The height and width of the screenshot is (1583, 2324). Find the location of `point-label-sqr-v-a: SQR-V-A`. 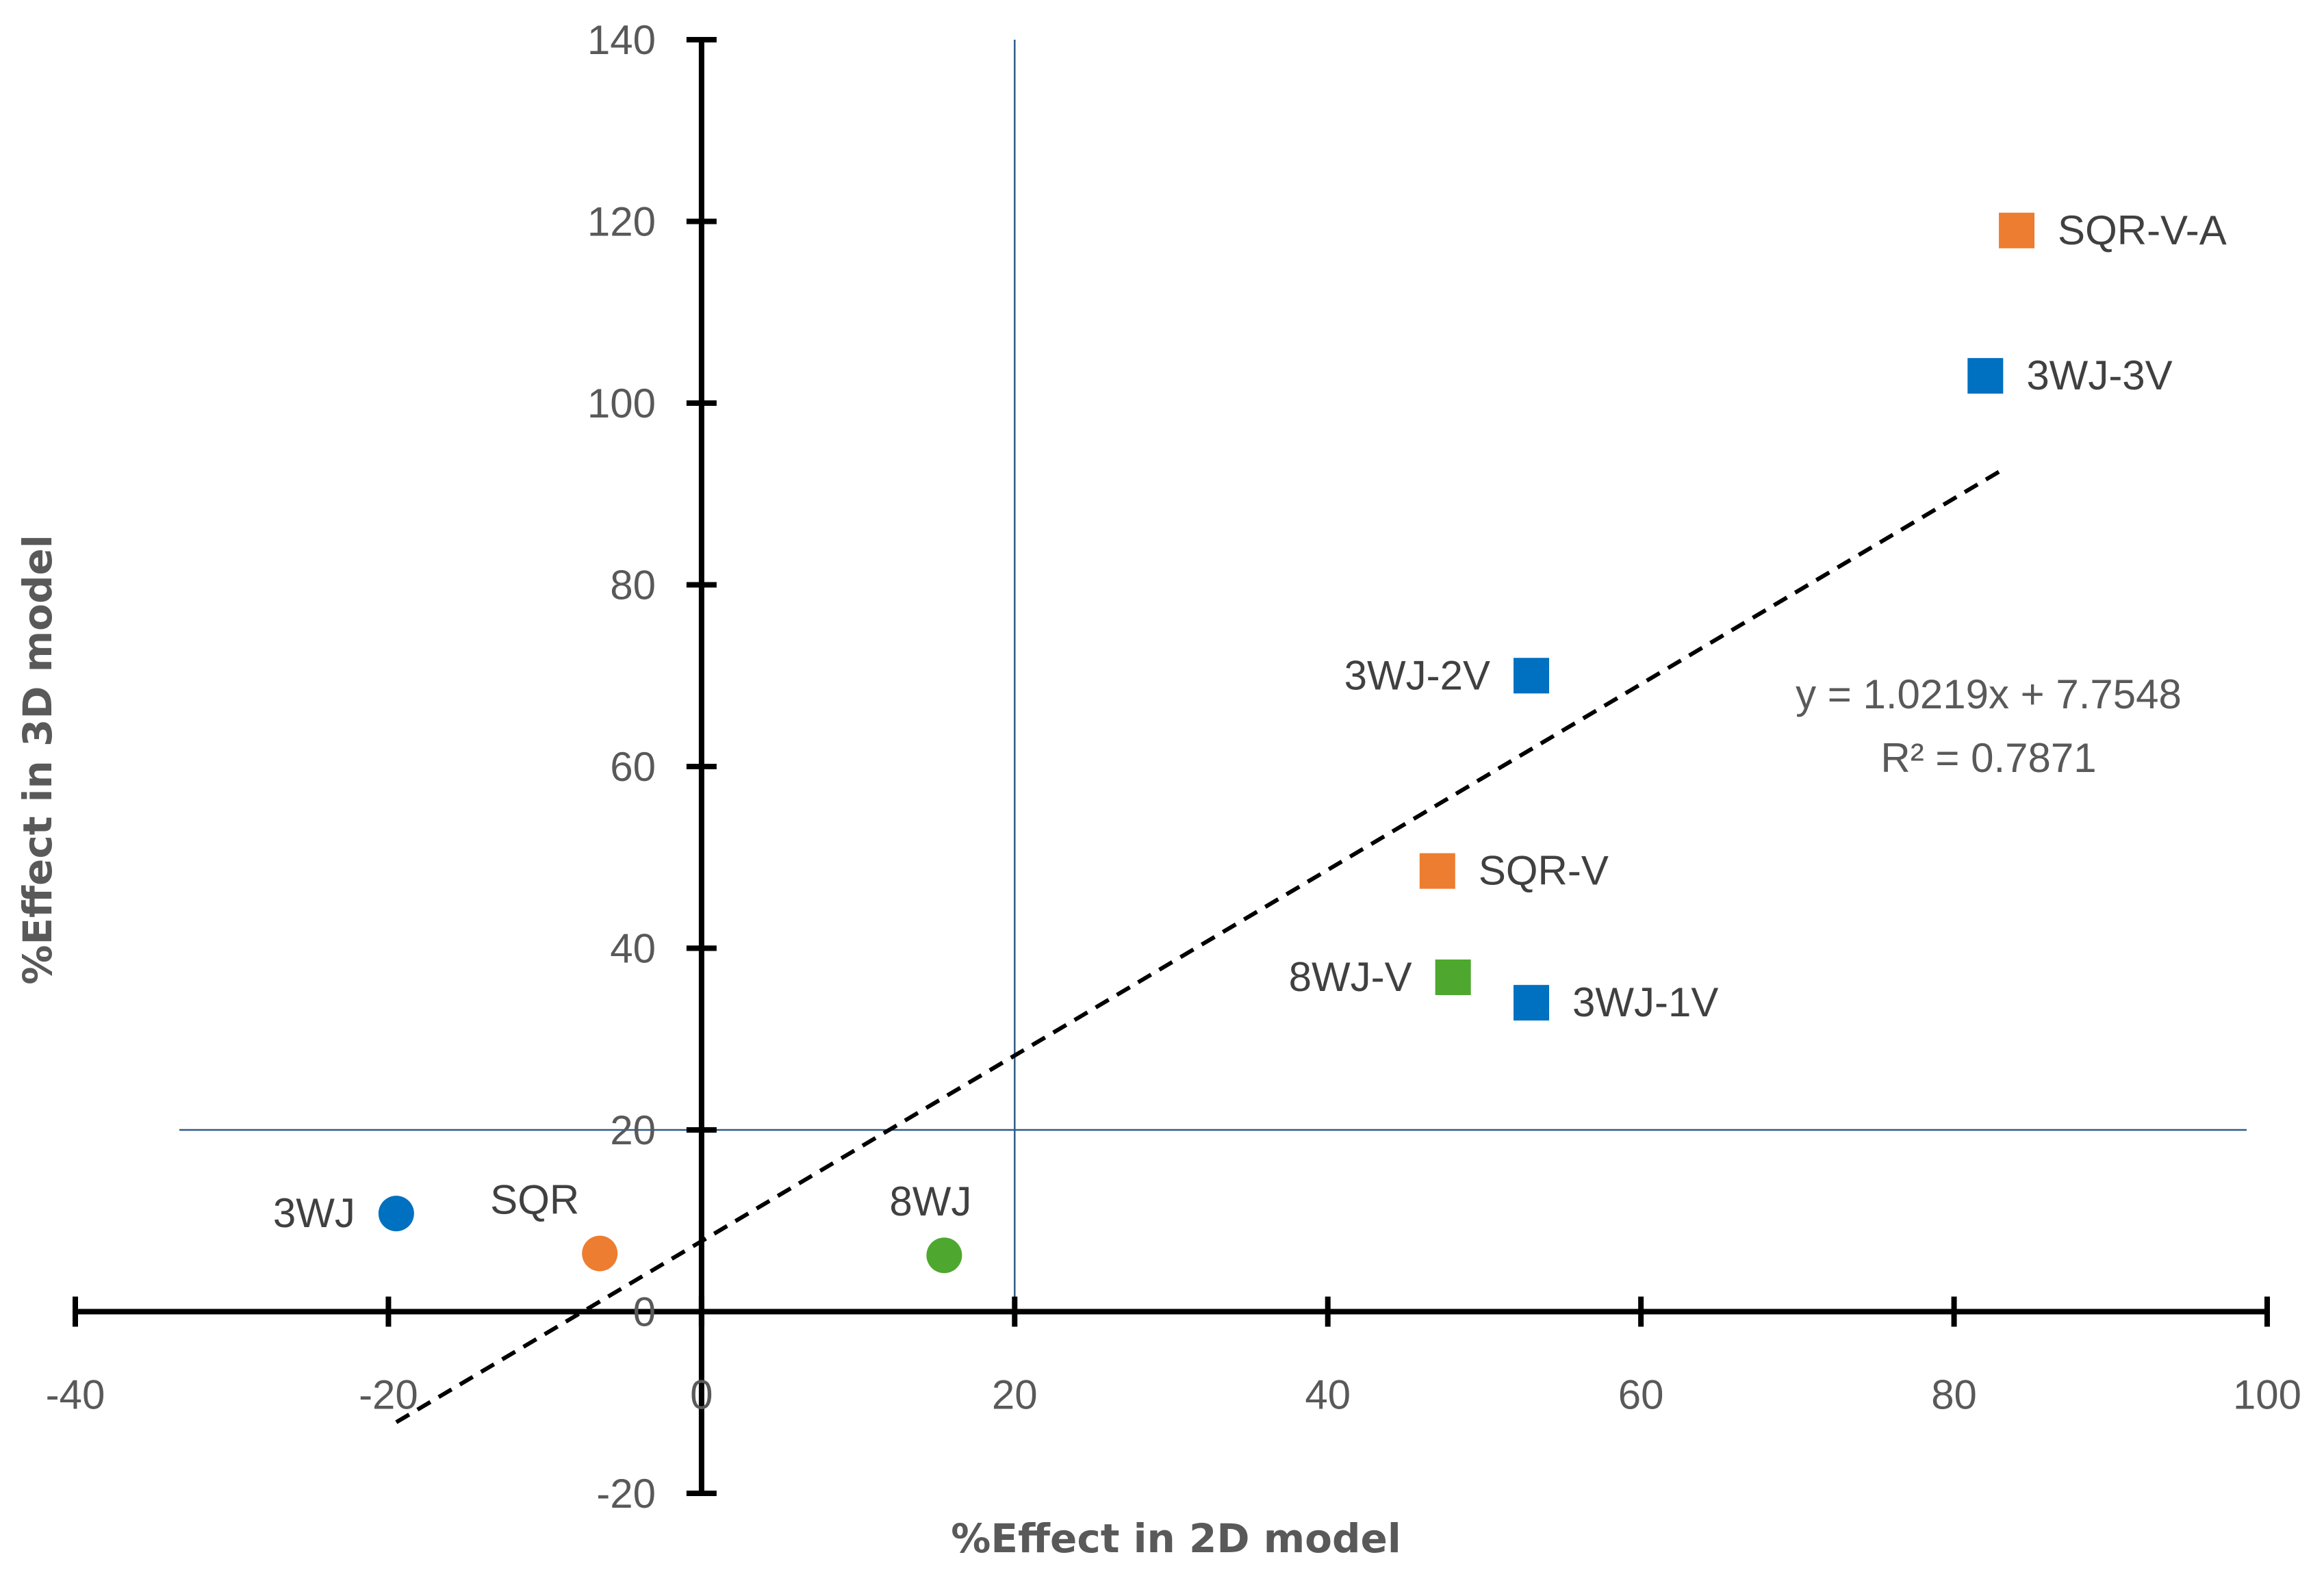

point-label-sqr-v-a: SQR-V-A is located at coordinates (2142, 230).